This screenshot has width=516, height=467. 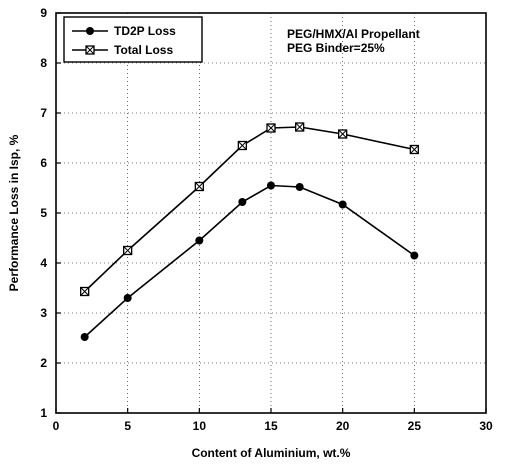 What do you see at coordinates (43, 213) in the screenshot?
I see `y-tick-label: 5` at bounding box center [43, 213].